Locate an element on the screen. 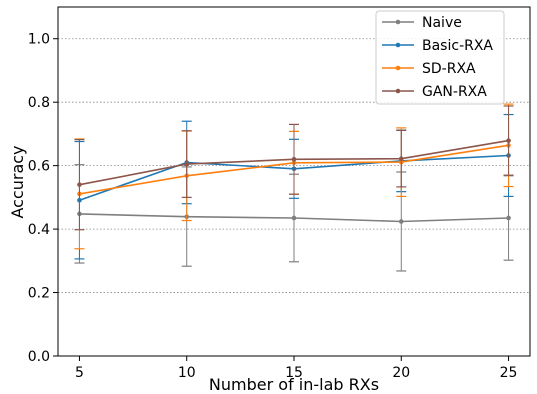  x-tick-label: 20 is located at coordinates (401, 373).